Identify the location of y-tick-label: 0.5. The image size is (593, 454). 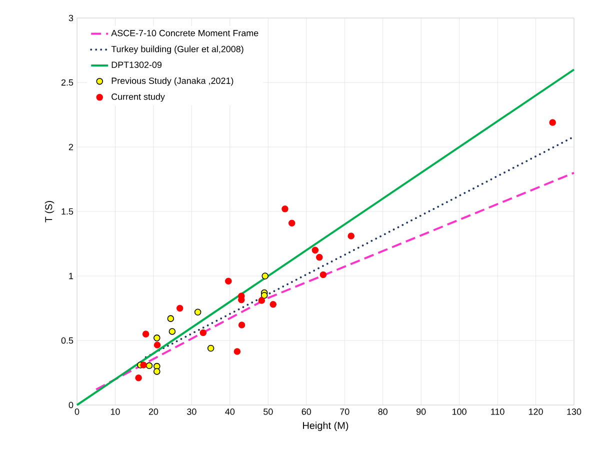
(67, 340).